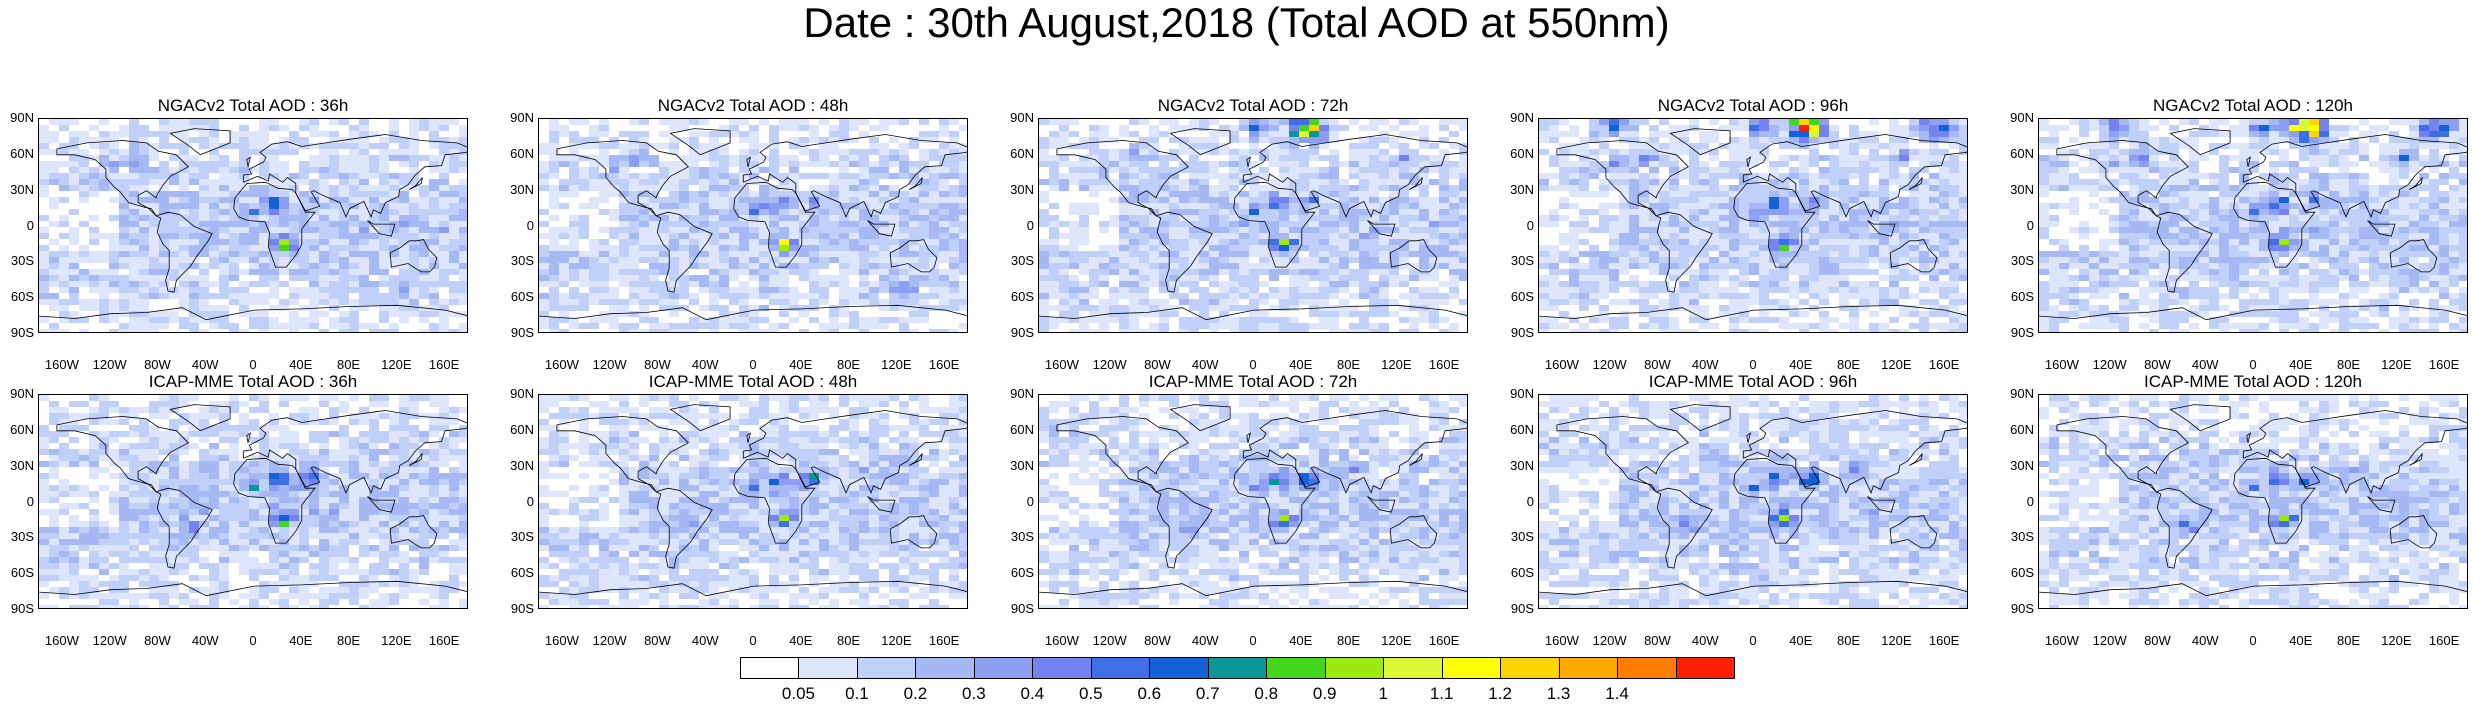 This screenshot has height=704, width=2473. Describe the element at coordinates (974, 694) in the screenshot. I see `colorbar-label: 0.3` at that location.